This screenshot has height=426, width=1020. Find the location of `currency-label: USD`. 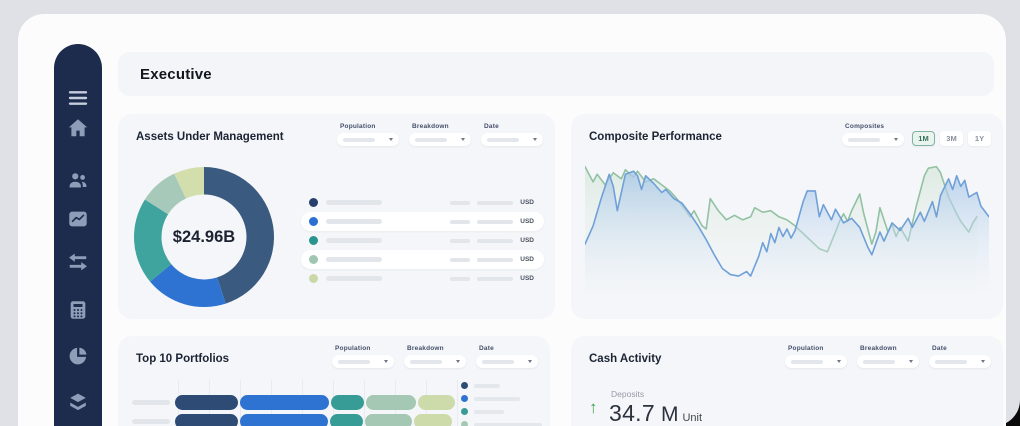

currency-label: USD is located at coordinates (527, 221).